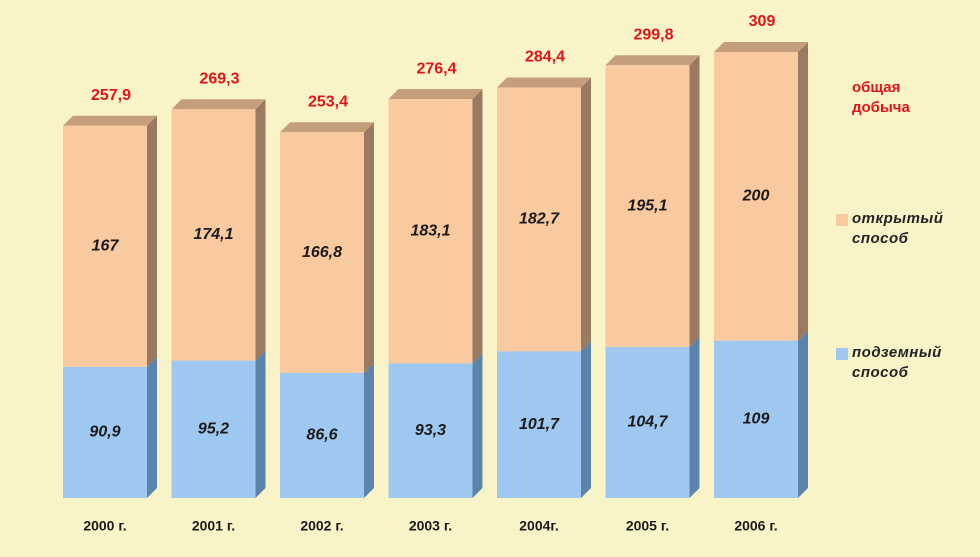 Image resolution: width=980 pixels, height=557 pixels. What do you see at coordinates (104, 526) in the screenshot?
I see `x-tick-label: 2000 г.` at bounding box center [104, 526].